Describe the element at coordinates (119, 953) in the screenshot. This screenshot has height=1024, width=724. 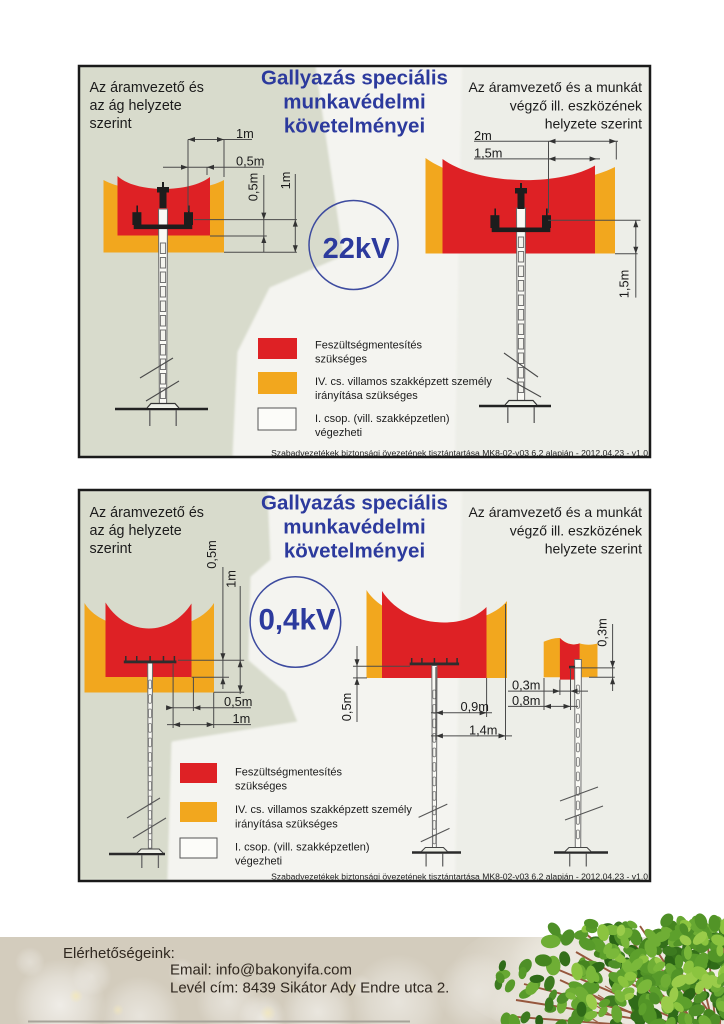
I see `svg-text: Elérhetőségeink:` at that location.